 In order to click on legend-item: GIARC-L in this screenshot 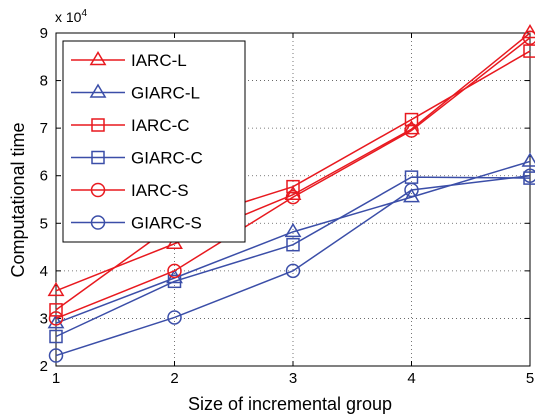, I will do `click(135, 93)`.